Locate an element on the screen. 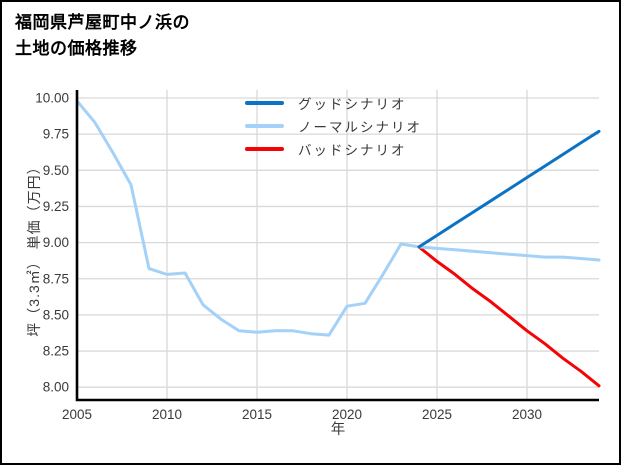 This screenshot has height=465, width=621. y-tick-label: 9.75 is located at coordinates (56, 134).